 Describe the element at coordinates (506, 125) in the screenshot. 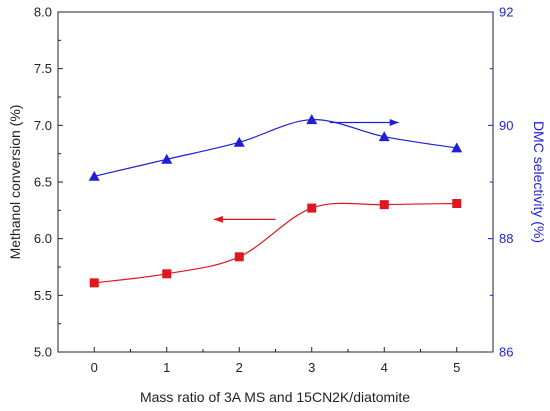

I see `y-right-tick-label: 90` at that location.